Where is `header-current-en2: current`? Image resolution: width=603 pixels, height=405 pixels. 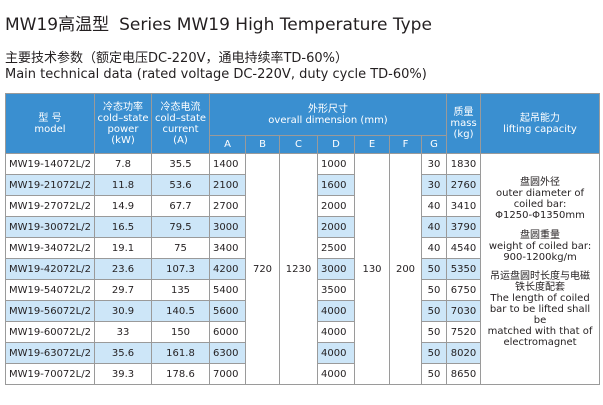 header-current-en2: current is located at coordinates (180, 129).